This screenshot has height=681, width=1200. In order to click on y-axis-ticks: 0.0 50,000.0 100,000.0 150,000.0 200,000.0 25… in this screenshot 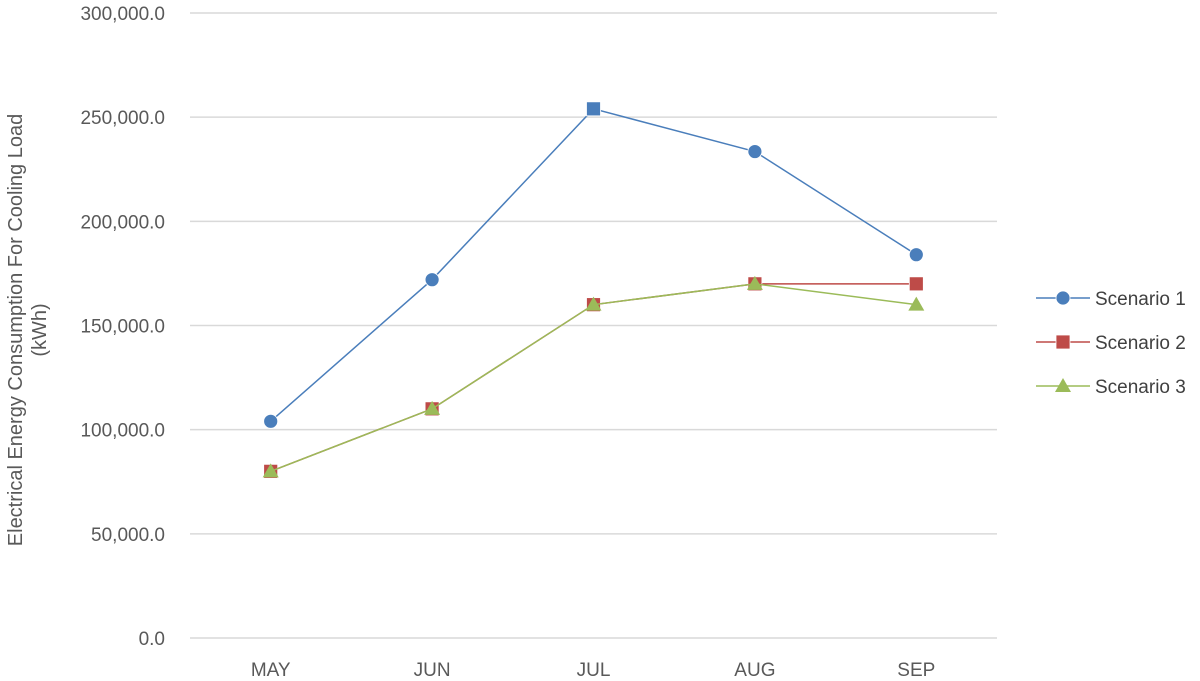, I will do `click(122, 327)`.